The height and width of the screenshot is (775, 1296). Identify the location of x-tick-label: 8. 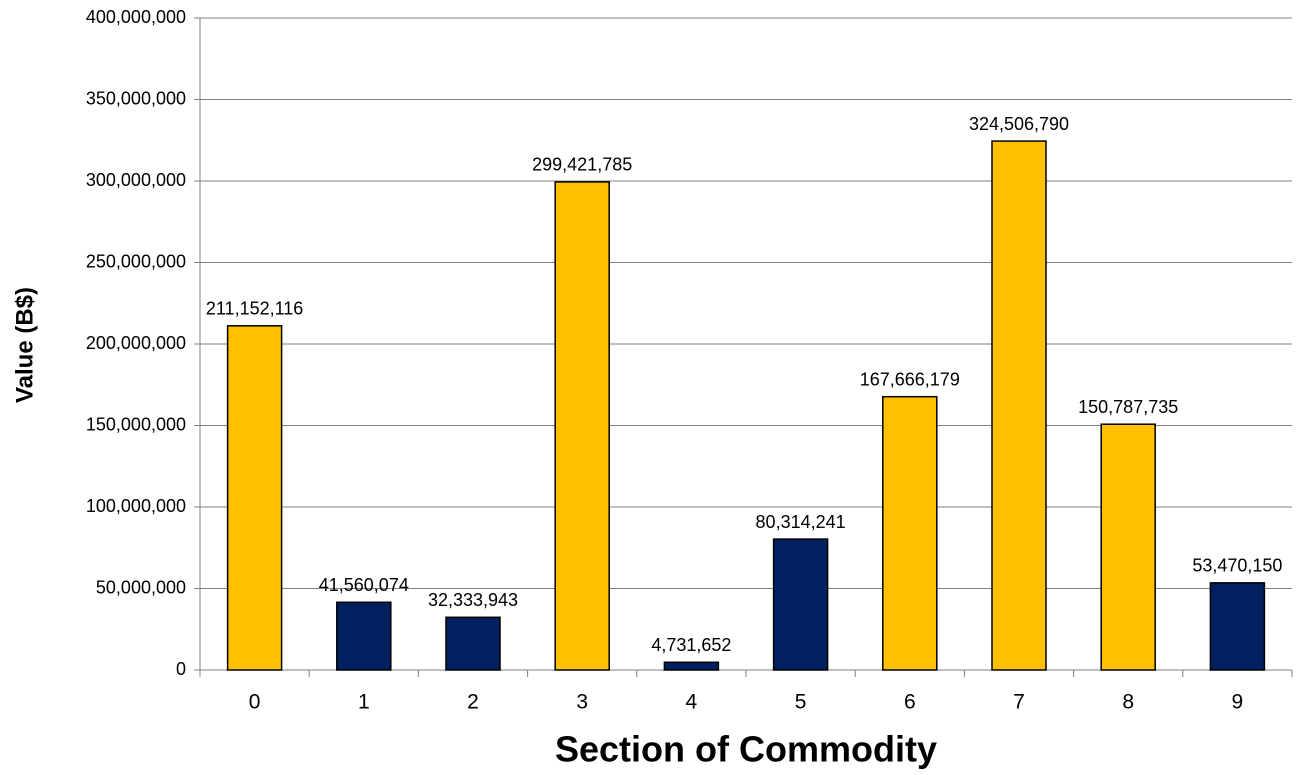
(1128, 702).